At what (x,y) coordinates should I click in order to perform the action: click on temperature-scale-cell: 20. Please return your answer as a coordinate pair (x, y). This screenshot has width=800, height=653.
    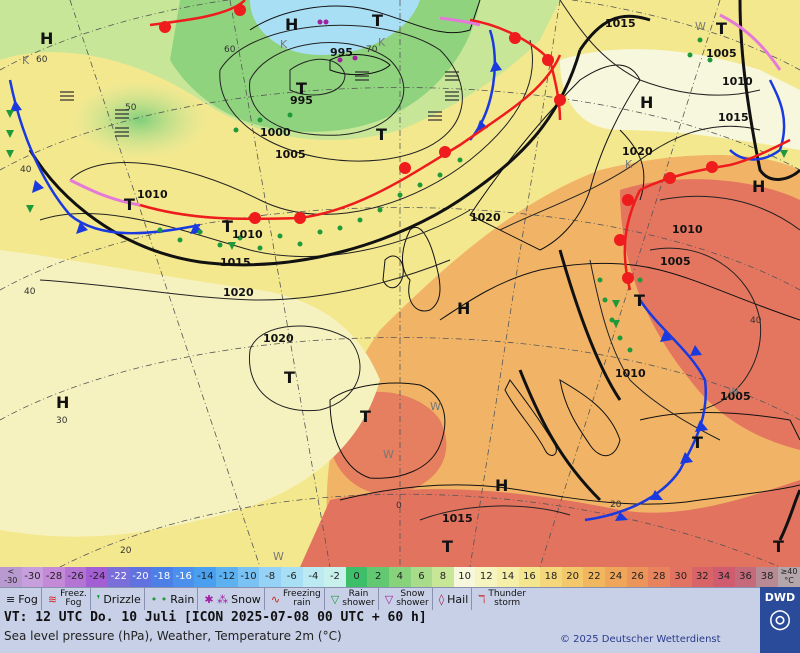
    Looking at the image, I should click on (572, 577).